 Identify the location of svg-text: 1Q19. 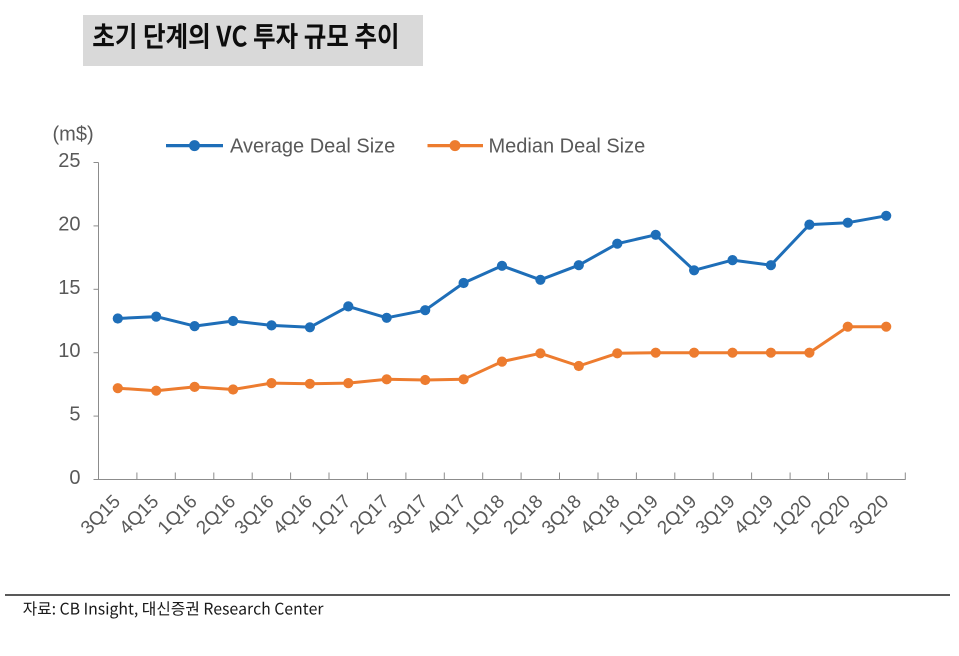
(639, 515).